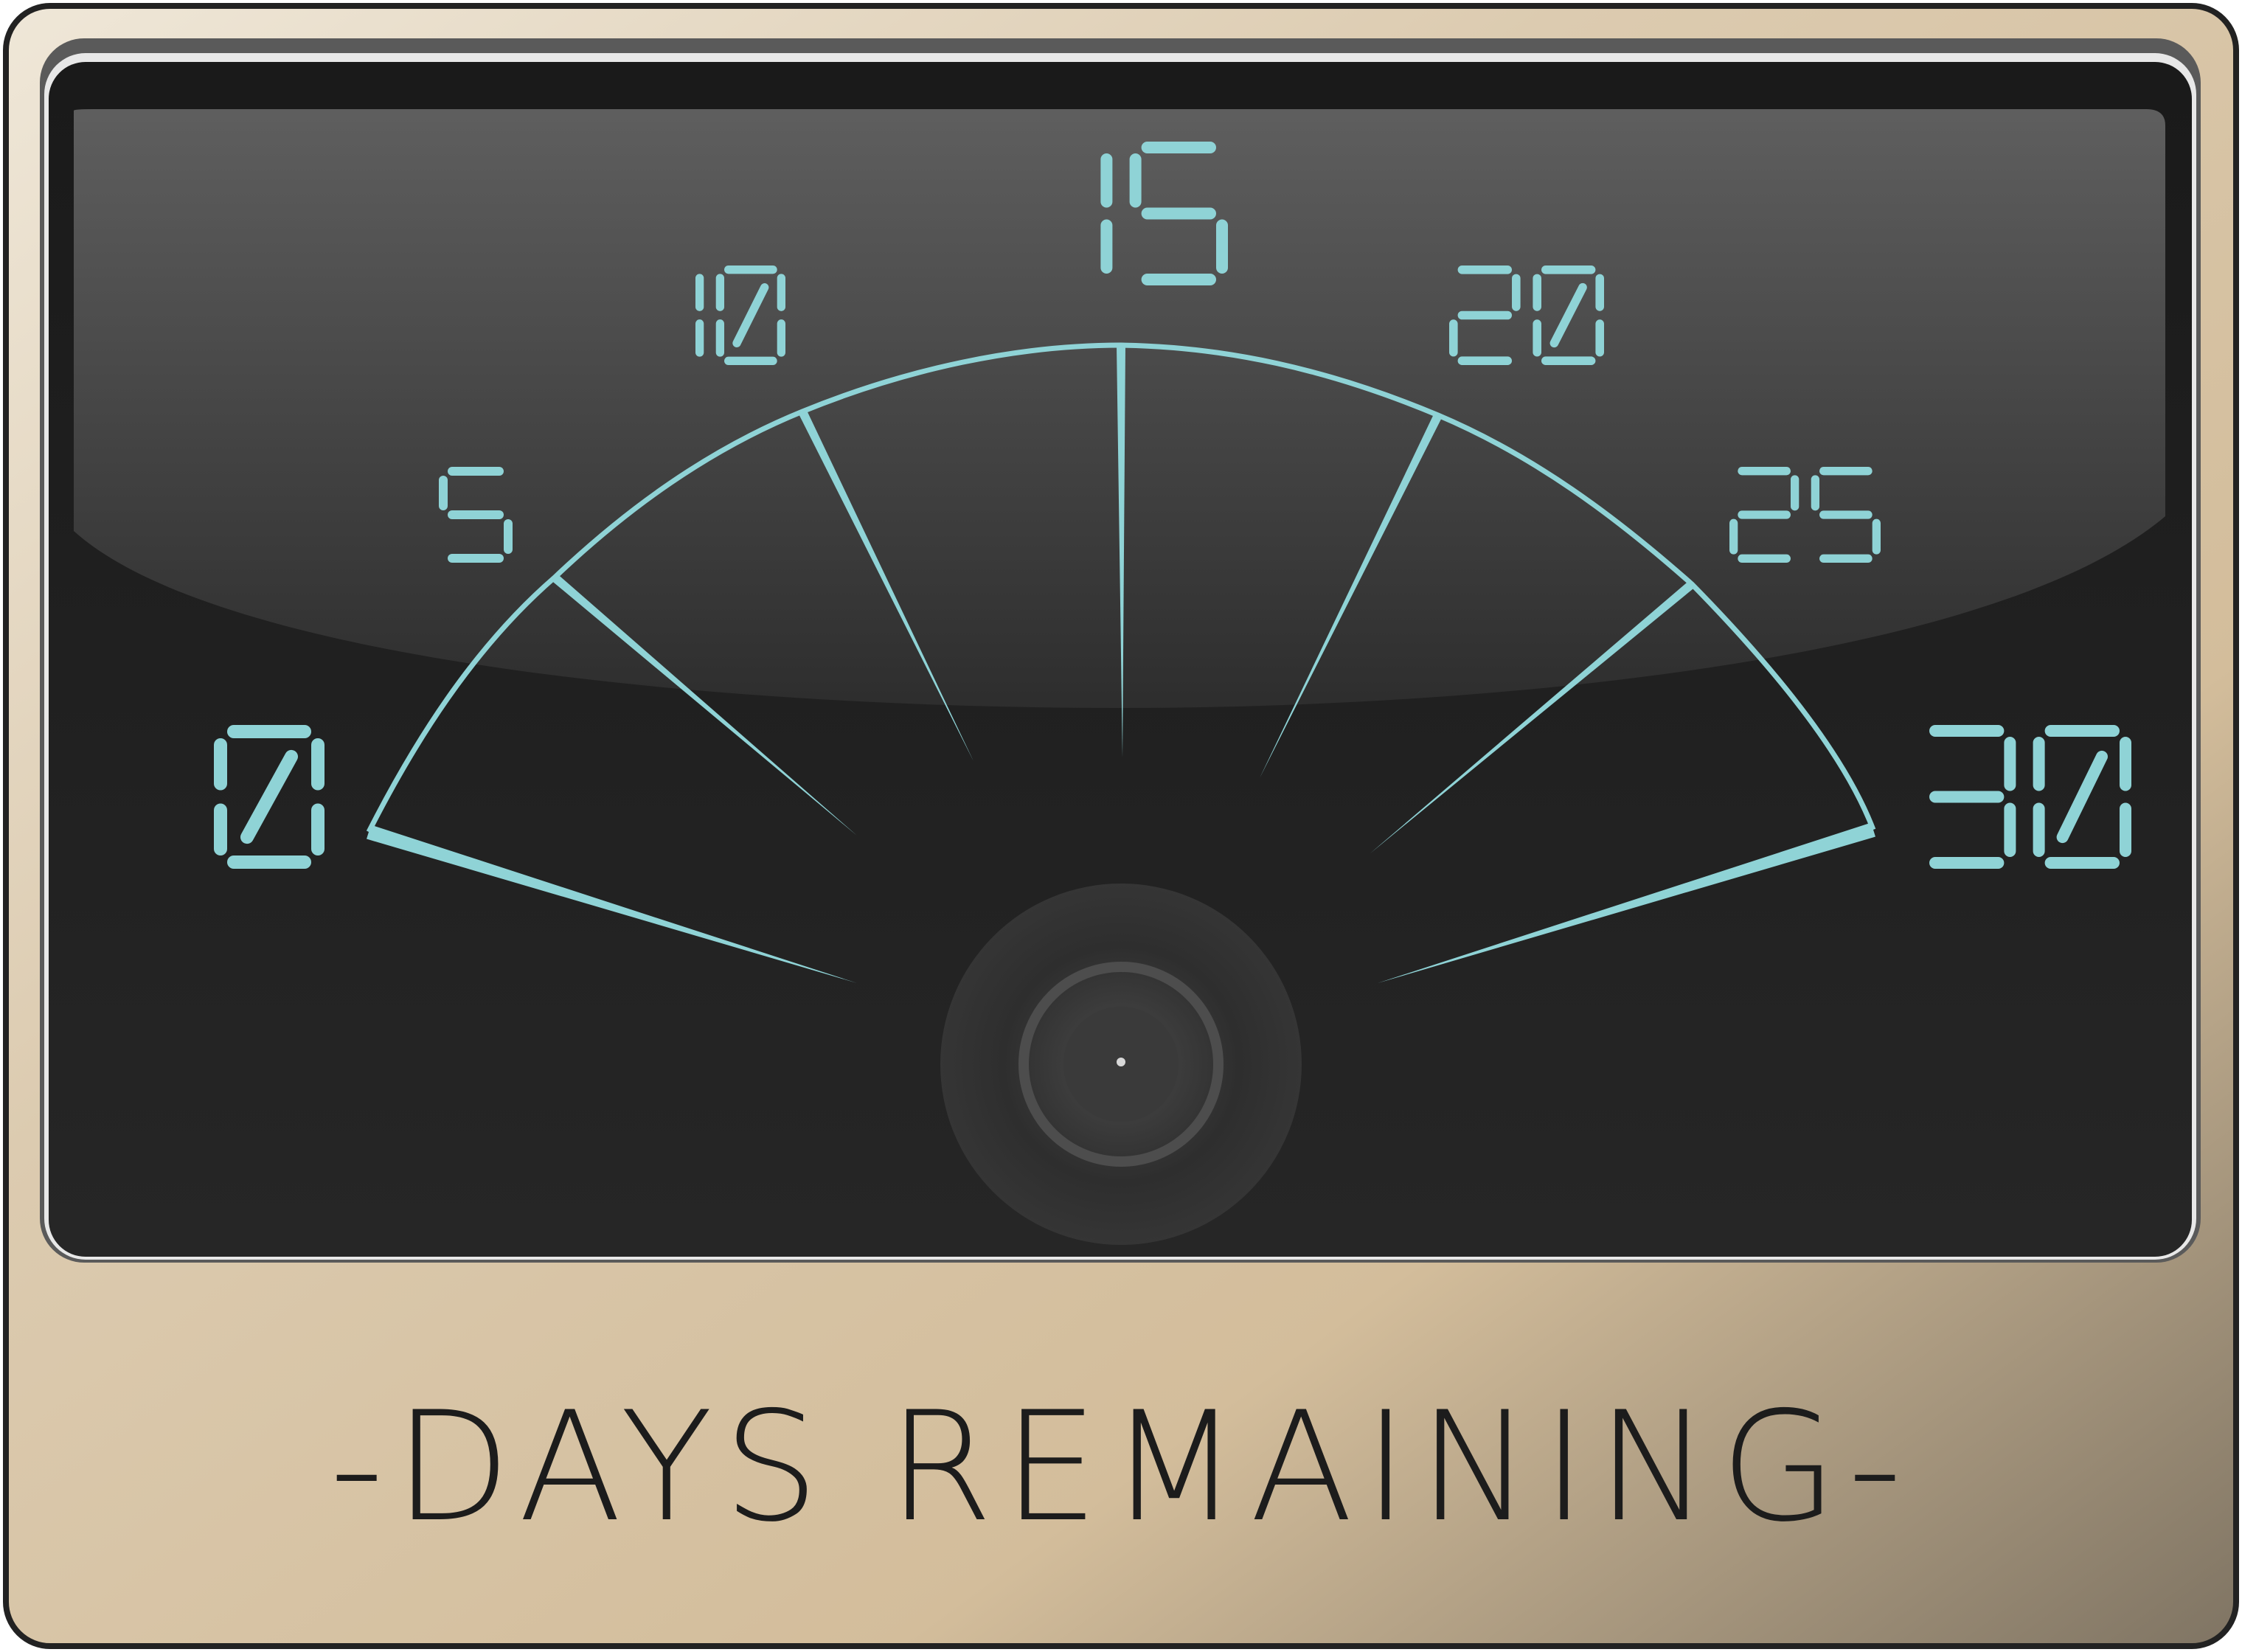 The height and width of the screenshot is (1652, 2242). I want to click on needle-hub, so click(1121, 1064).